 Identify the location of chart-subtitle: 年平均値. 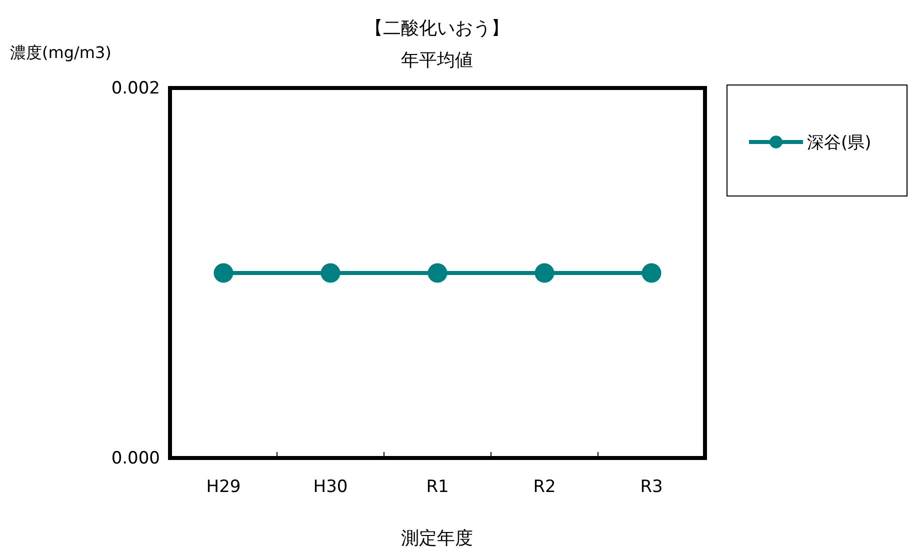
(437, 60).